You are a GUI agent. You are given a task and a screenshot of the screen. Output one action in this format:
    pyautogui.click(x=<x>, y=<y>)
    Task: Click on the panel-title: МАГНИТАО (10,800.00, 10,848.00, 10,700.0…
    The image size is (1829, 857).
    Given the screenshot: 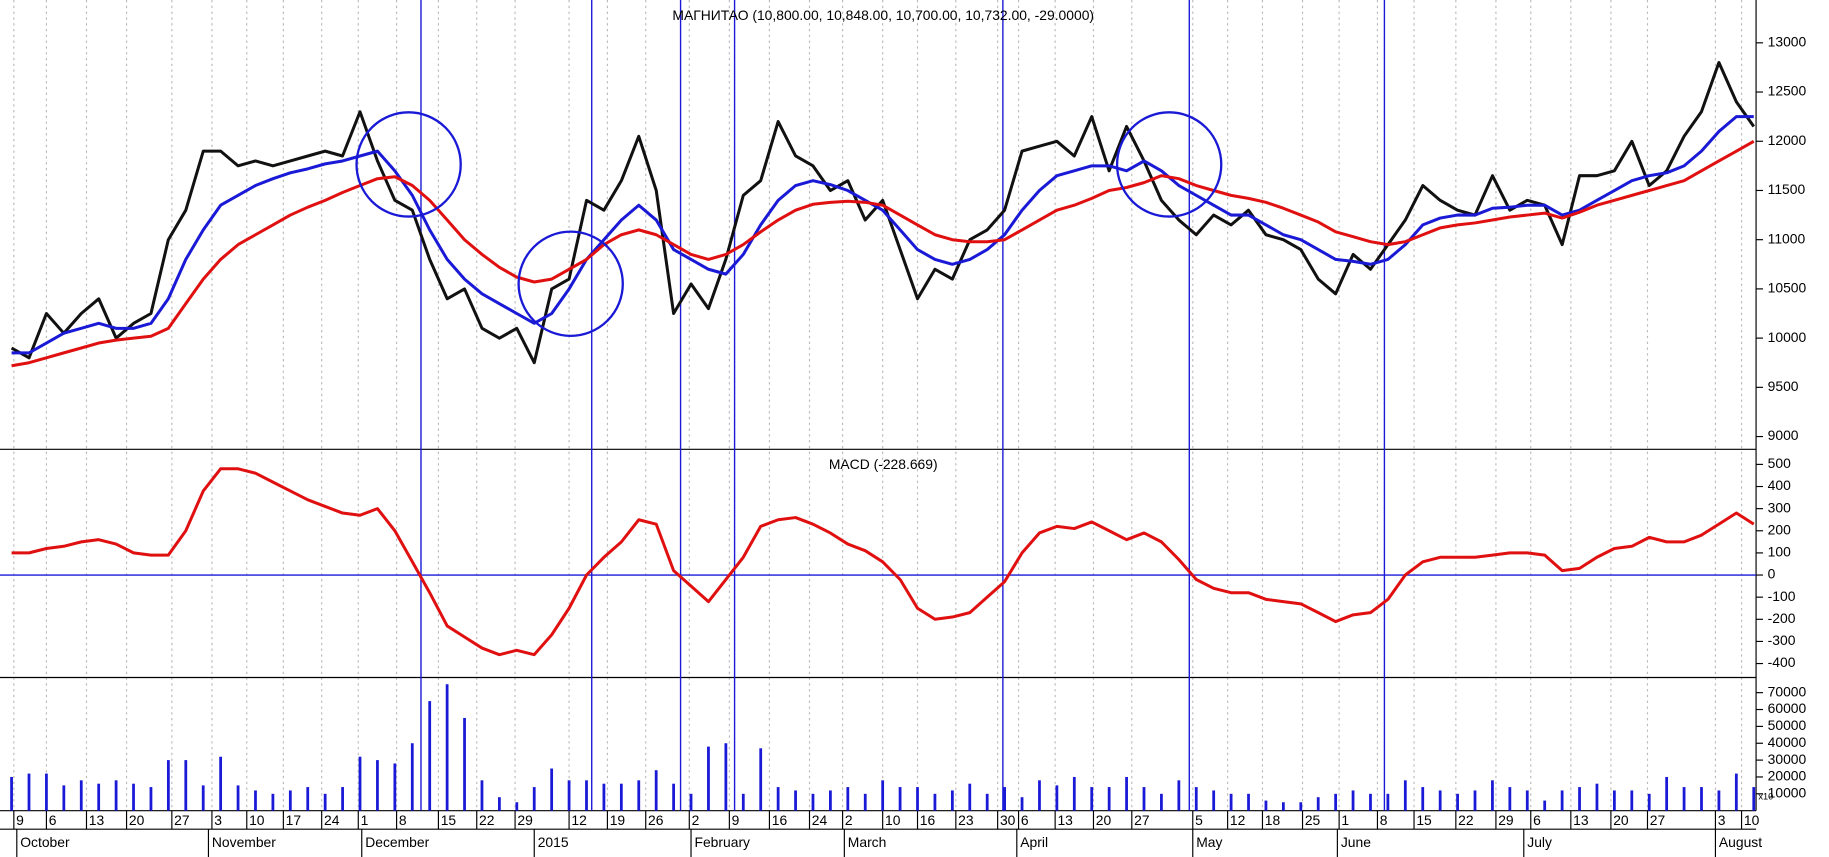 What is the action you would take?
    pyautogui.click(x=883, y=15)
    